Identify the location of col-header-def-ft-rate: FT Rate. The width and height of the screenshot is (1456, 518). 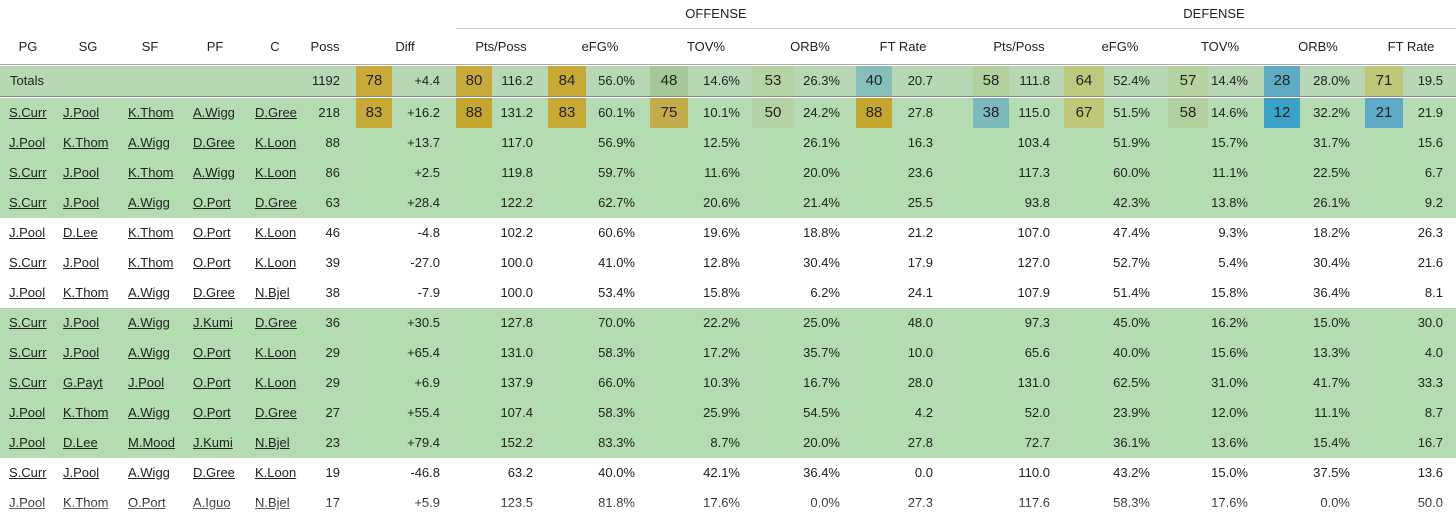
(1411, 46).